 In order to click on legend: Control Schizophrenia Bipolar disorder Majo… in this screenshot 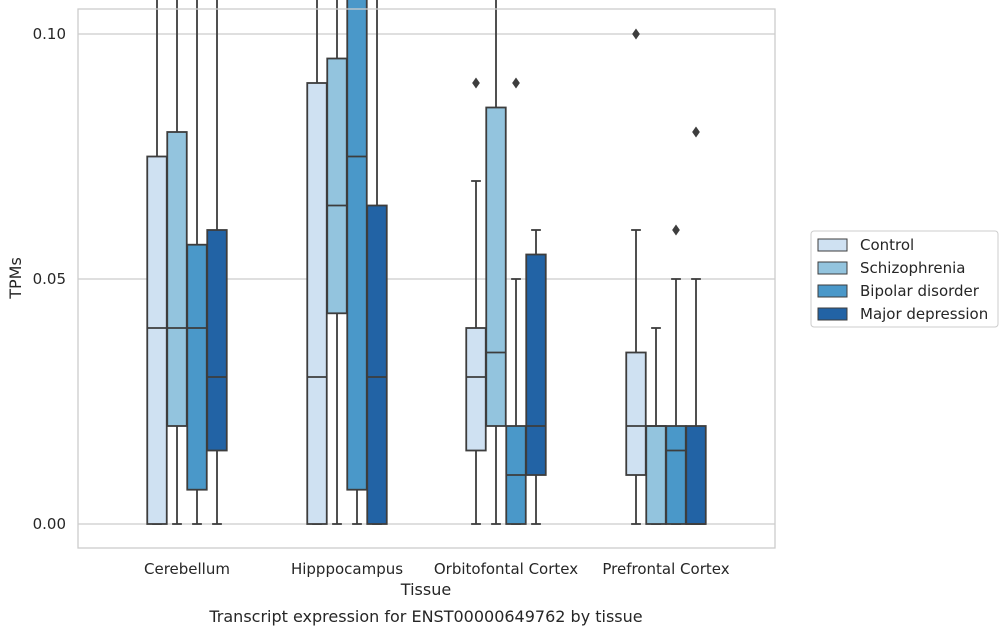, I will do `click(904, 279)`.